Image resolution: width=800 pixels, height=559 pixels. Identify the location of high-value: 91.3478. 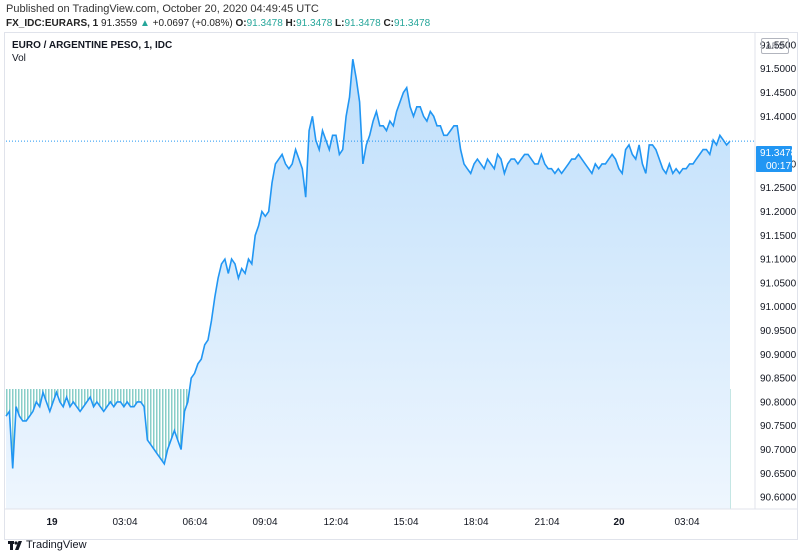
(314, 23).